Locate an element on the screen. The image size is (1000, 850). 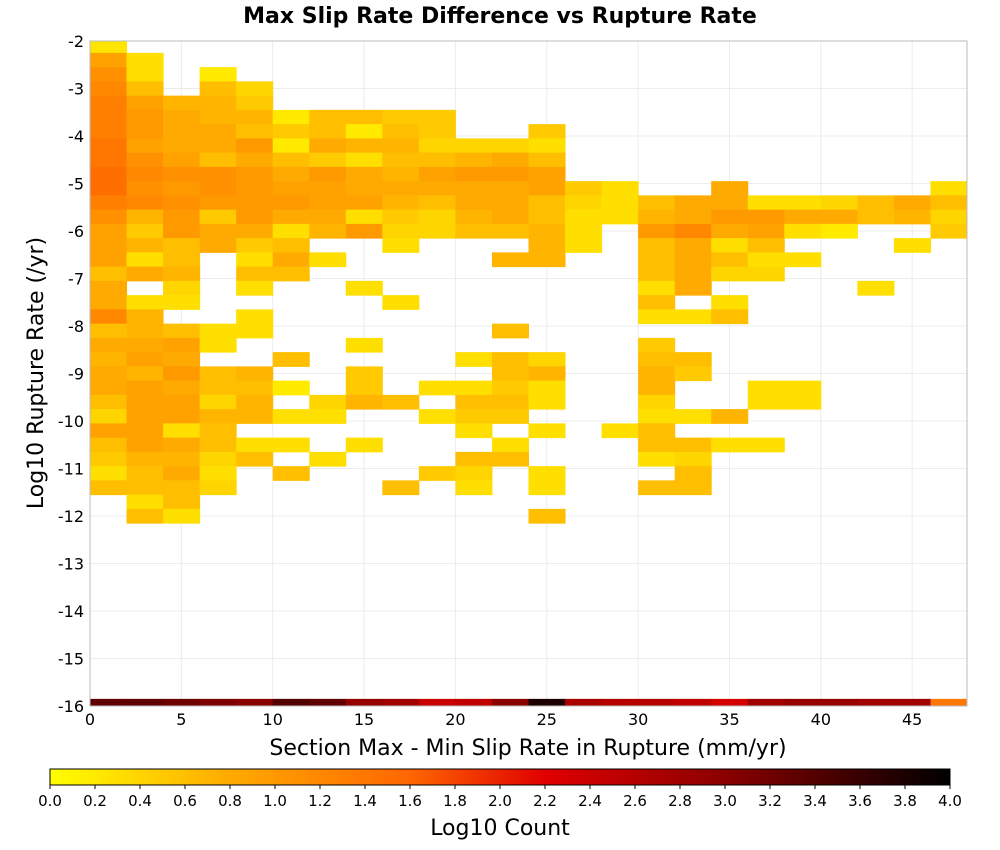
colorbar-tick-label: 1.6 is located at coordinates (410, 801).